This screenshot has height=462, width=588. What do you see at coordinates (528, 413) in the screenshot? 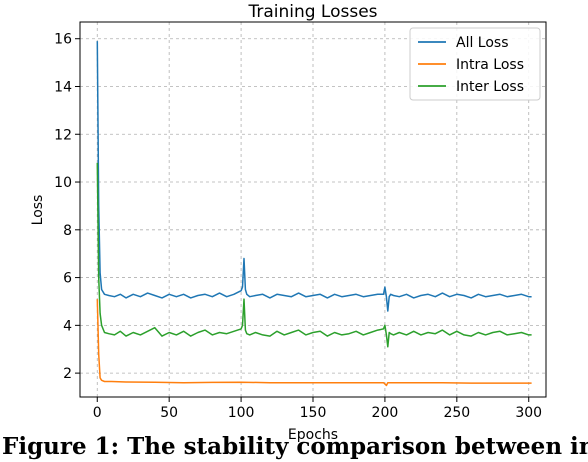
I see `x-tick-label: 300` at bounding box center [528, 413].